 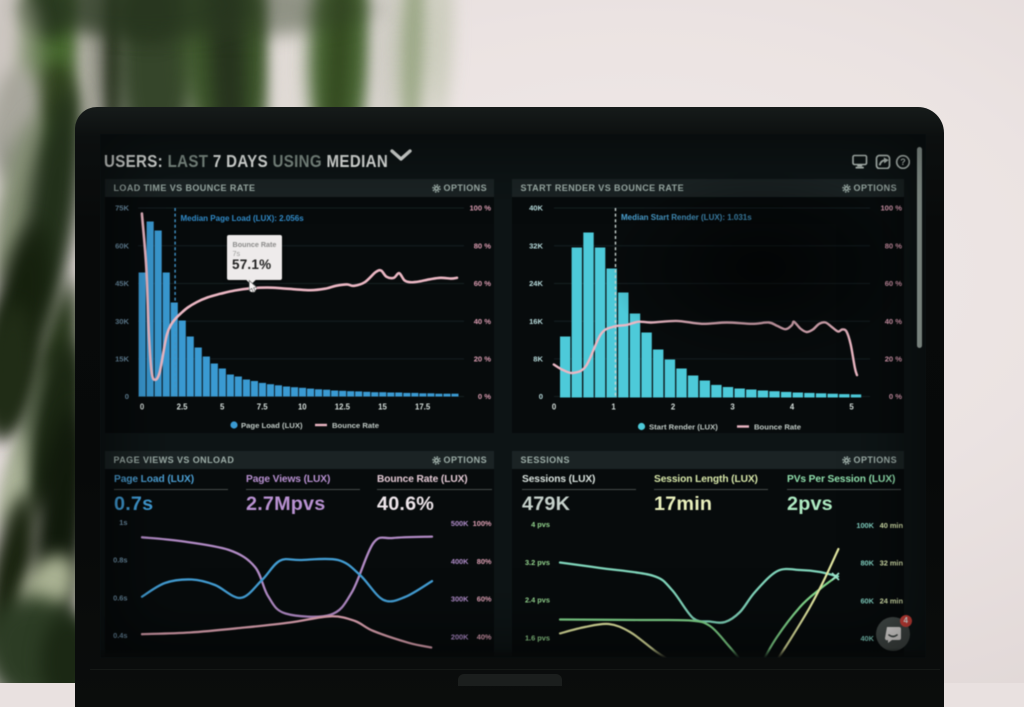 I want to click on svg-text: 15, so click(x=382, y=406).